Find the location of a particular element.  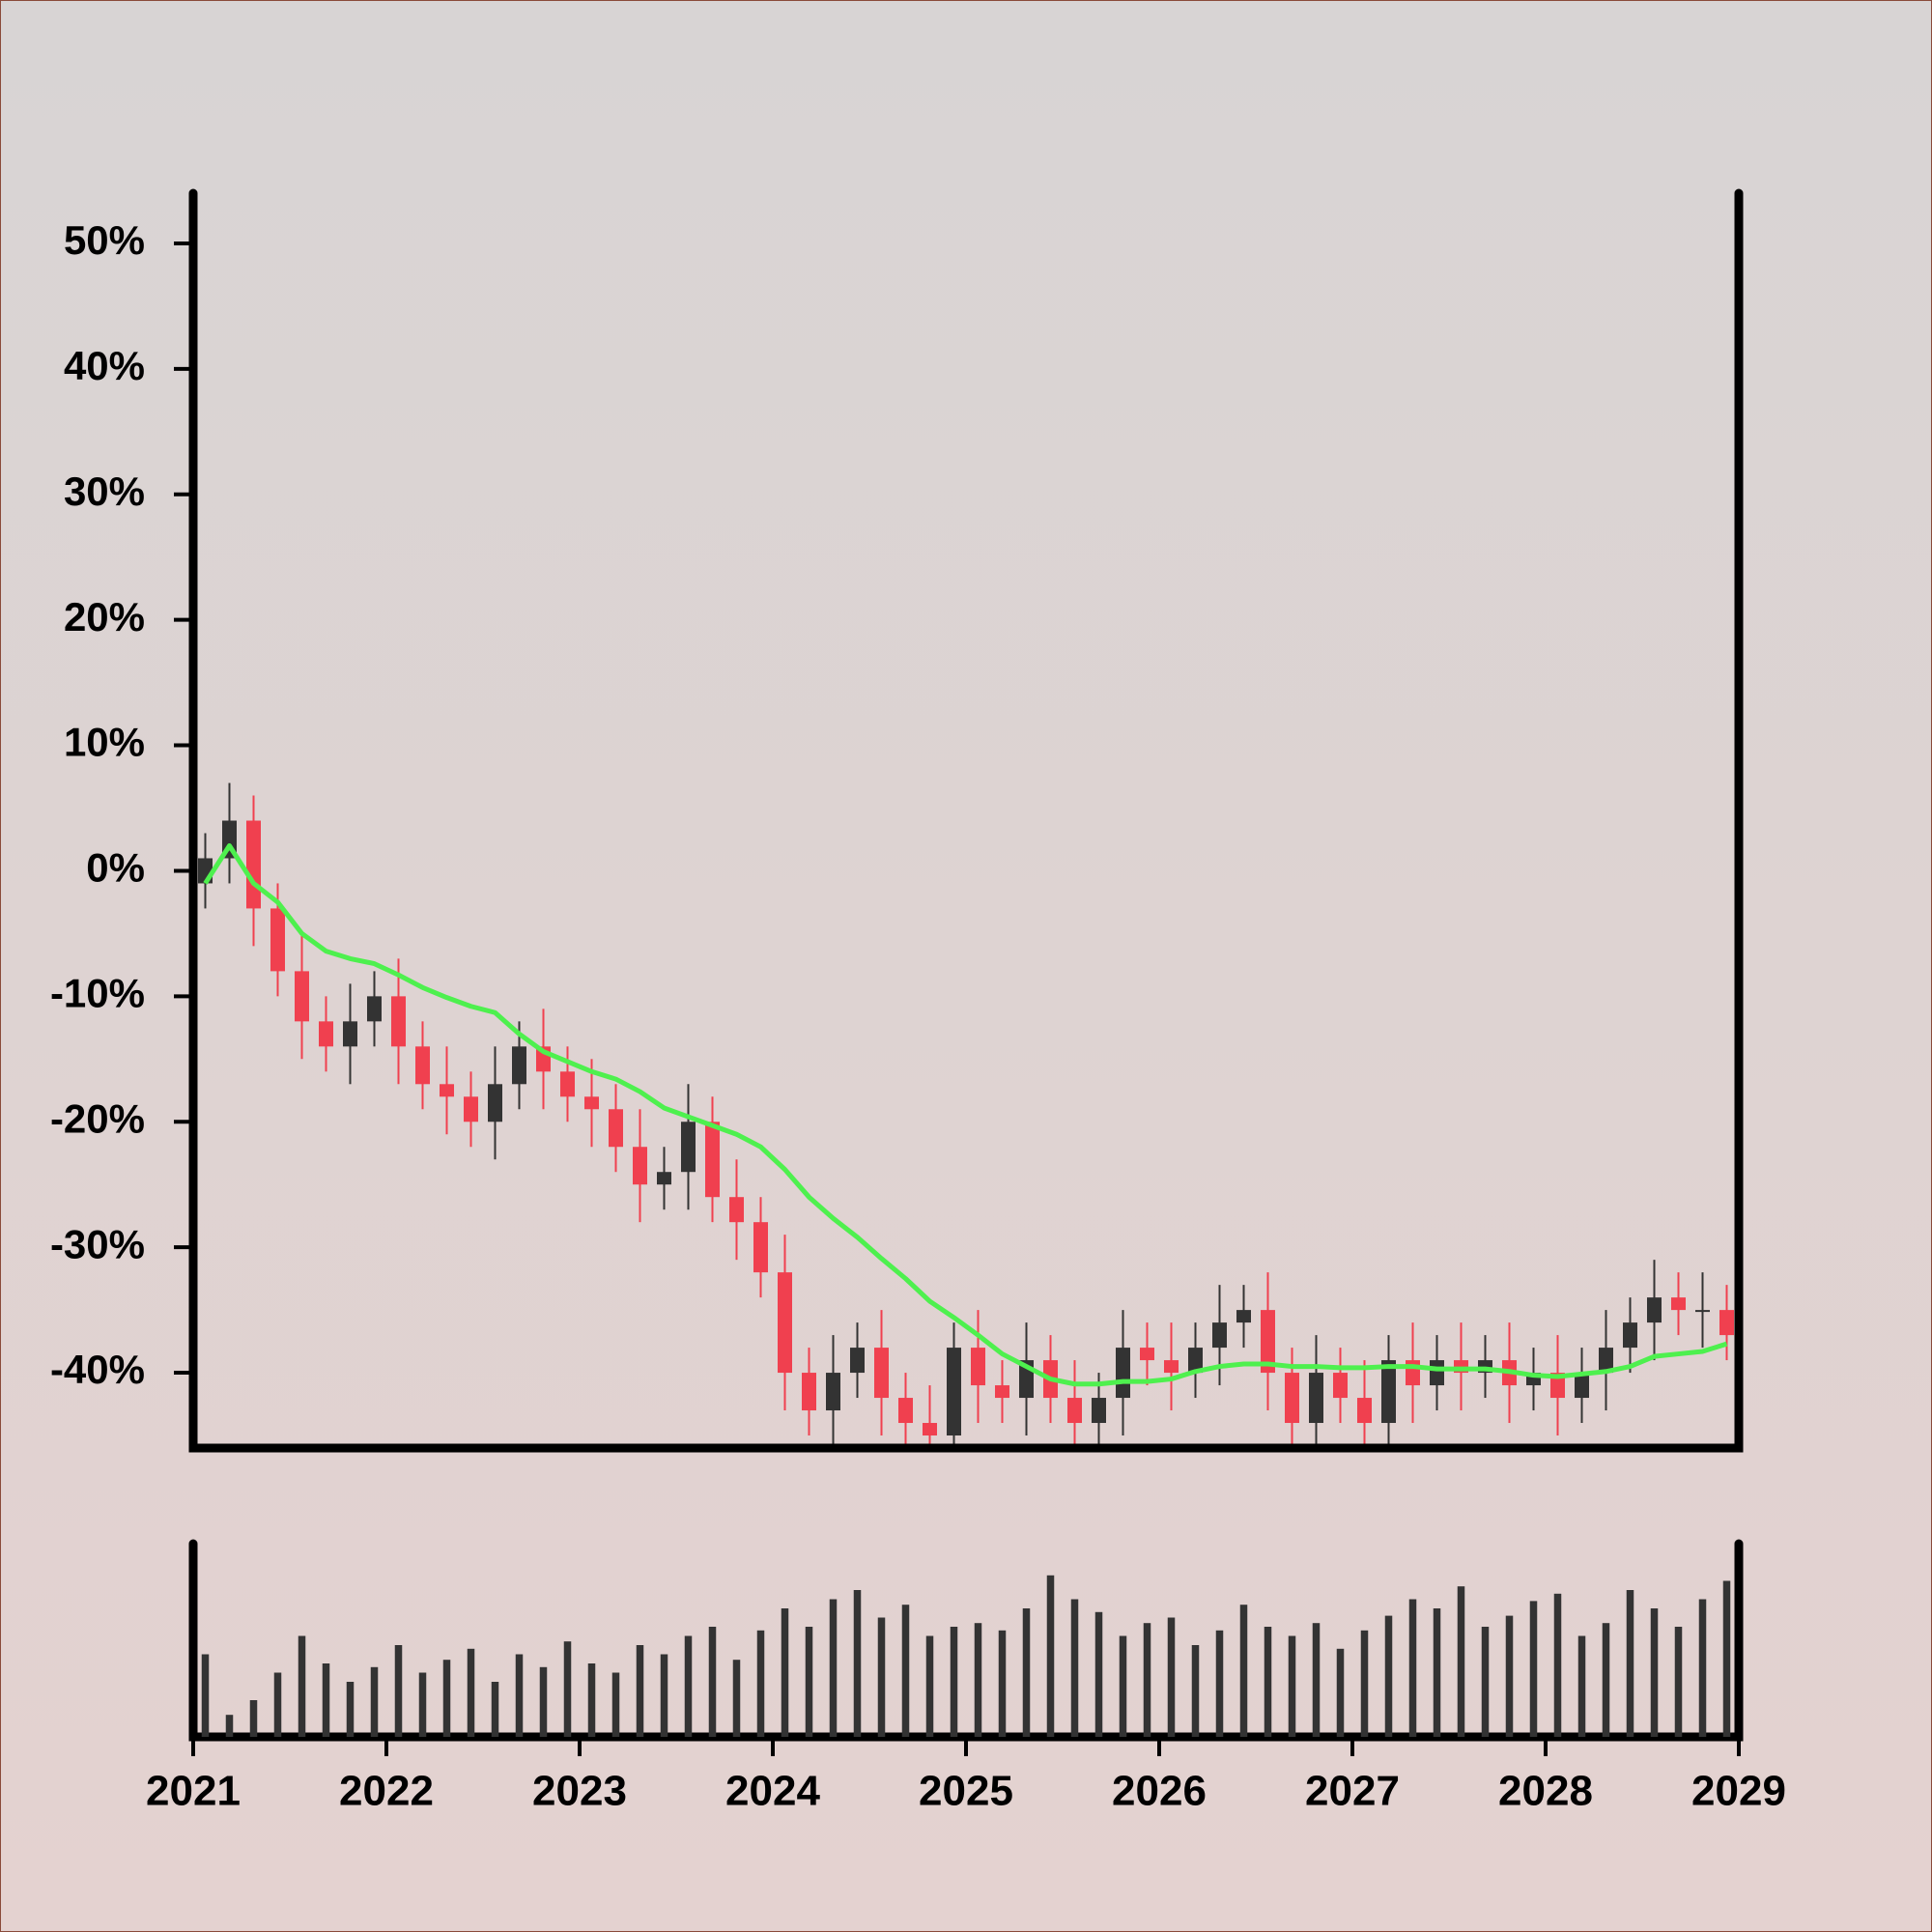

x-tick-label: 2022 is located at coordinates (386, 1791).